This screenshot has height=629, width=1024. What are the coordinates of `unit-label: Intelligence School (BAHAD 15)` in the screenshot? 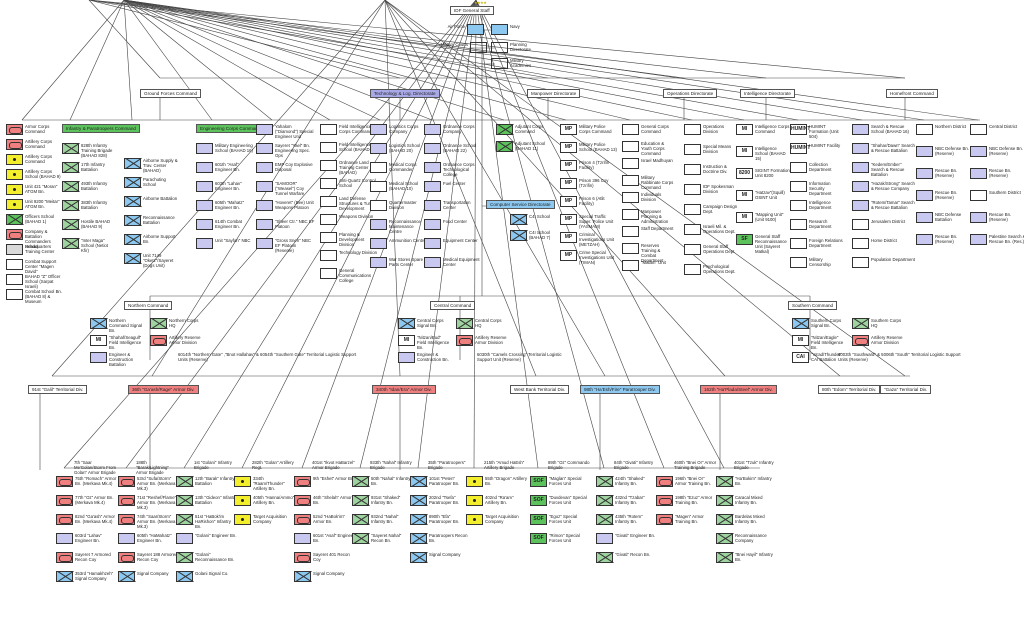 It's located at (770, 153).